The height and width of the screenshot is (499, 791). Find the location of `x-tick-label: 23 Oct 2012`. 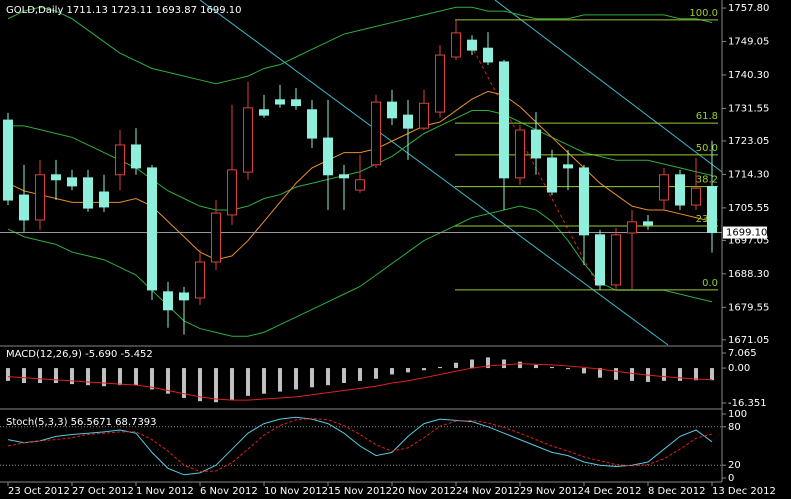

x-tick-label: 23 Oct 2012 is located at coordinates (39, 491).